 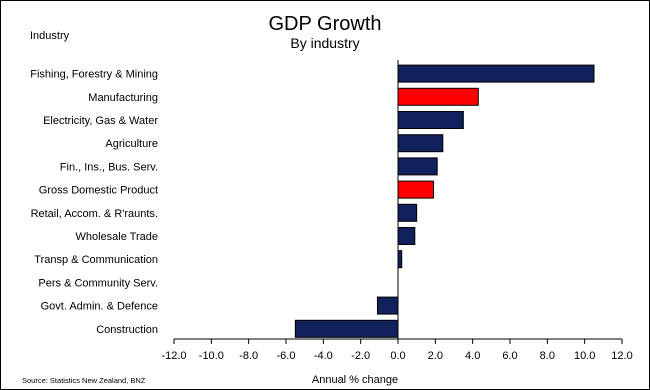 What do you see at coordinates (84, 380) in the screenshot?
I see `source-note: Source: Statistics New Zealand, BNZ` at bounding box center [84, 380].